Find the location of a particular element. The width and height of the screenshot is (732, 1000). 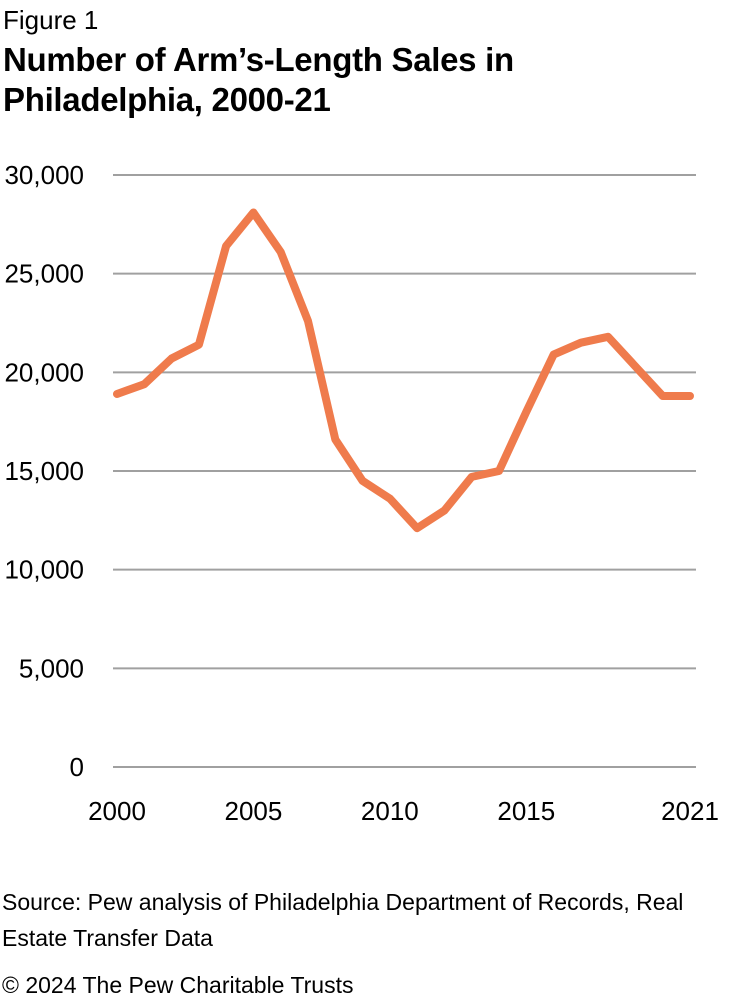

y-axis-tick-label: 5,000 is located at coordinates (51, 668).